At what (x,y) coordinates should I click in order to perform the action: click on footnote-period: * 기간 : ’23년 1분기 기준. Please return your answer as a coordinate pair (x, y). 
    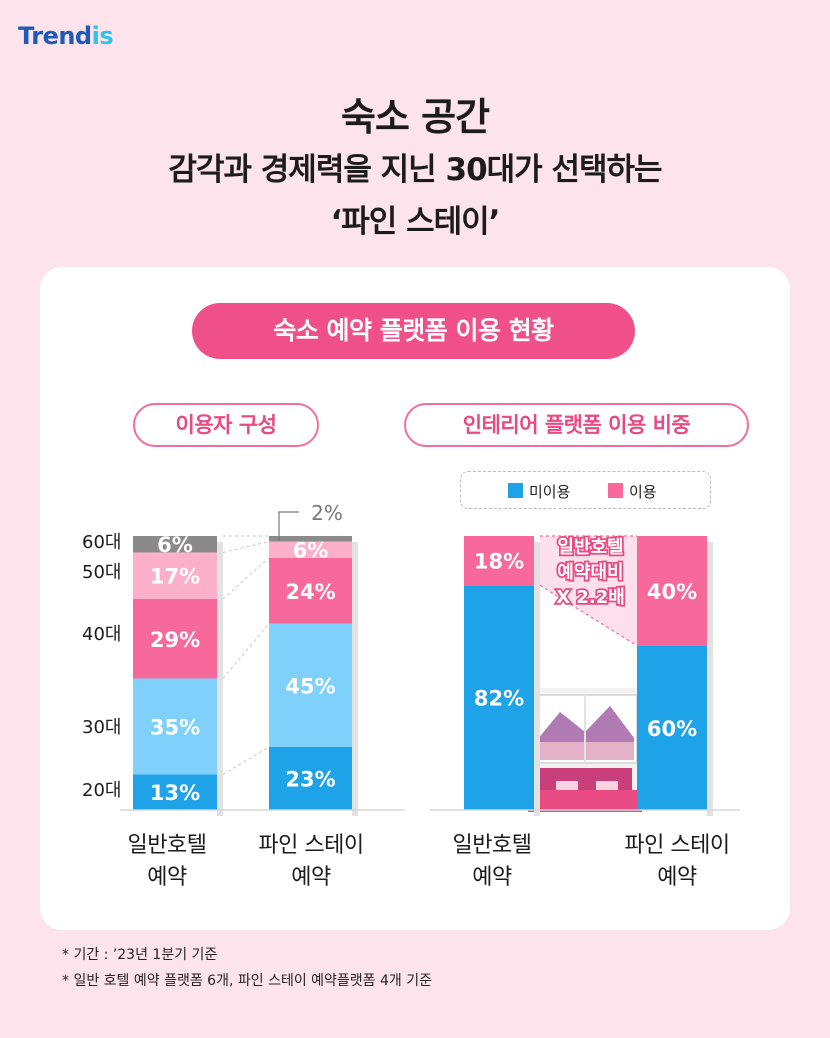
    Looking at the image, I should click on (140, 955).